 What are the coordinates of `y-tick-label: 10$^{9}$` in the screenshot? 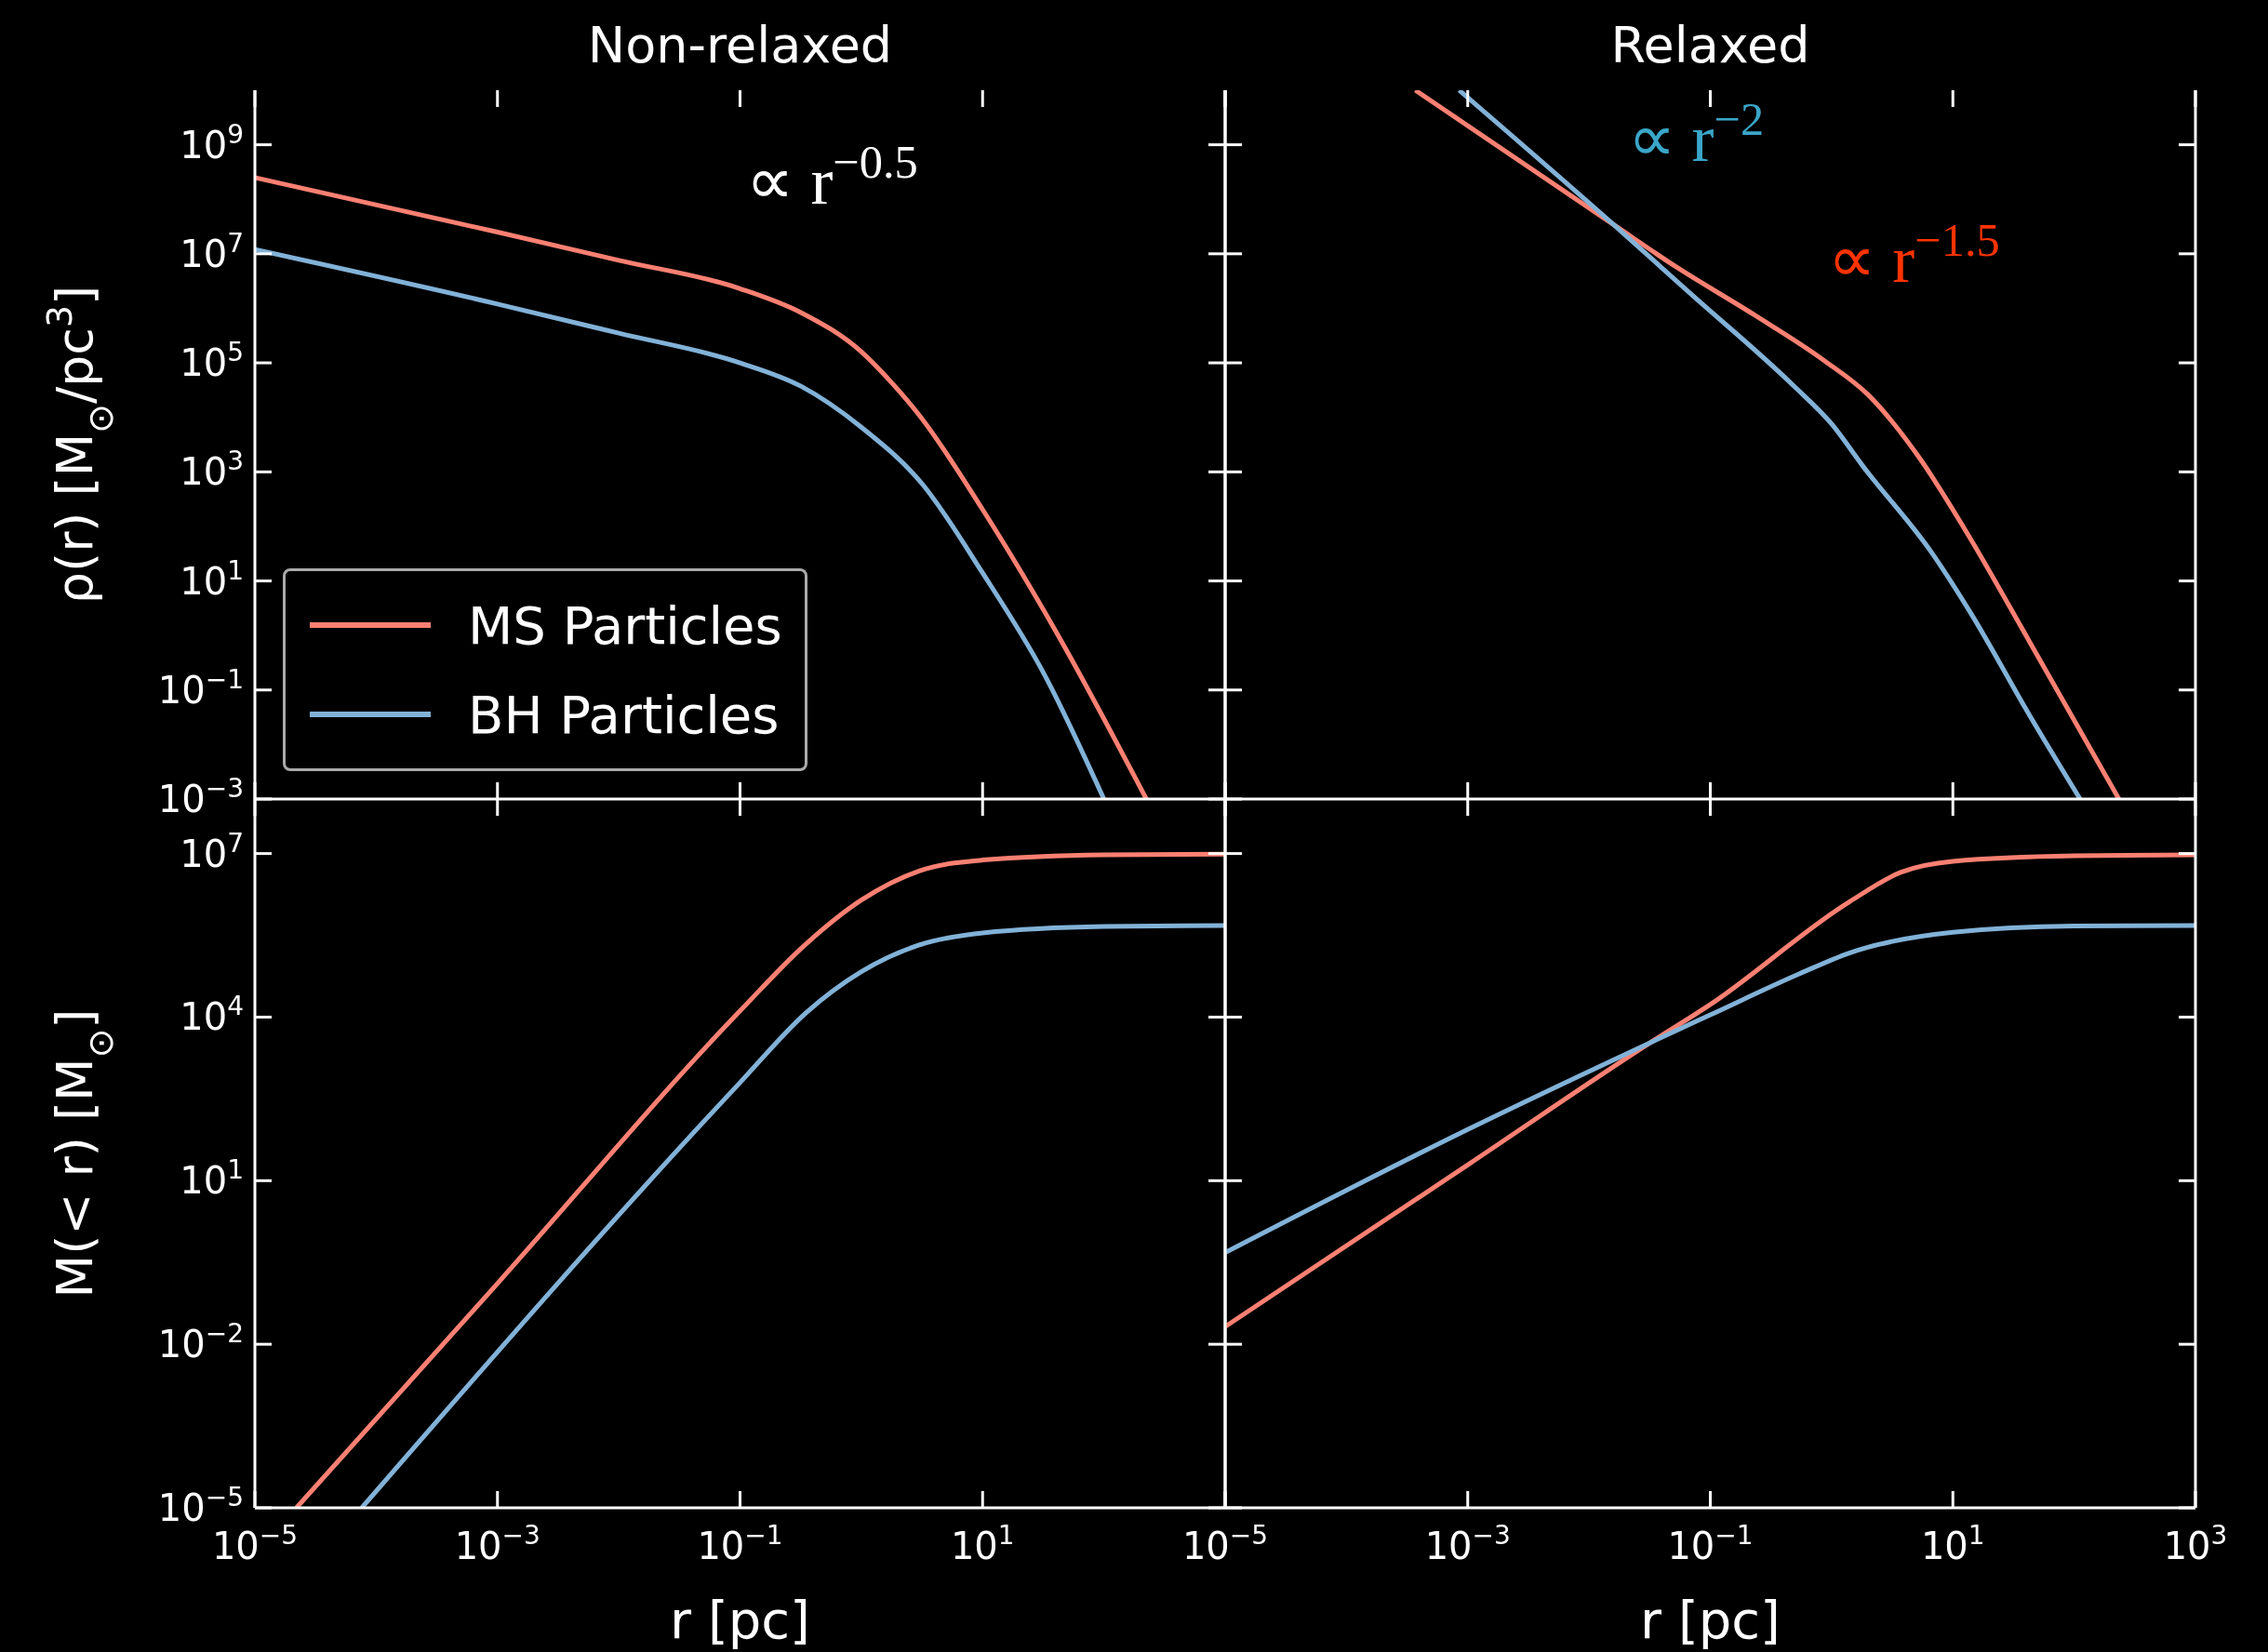 It's located at (212, 142).